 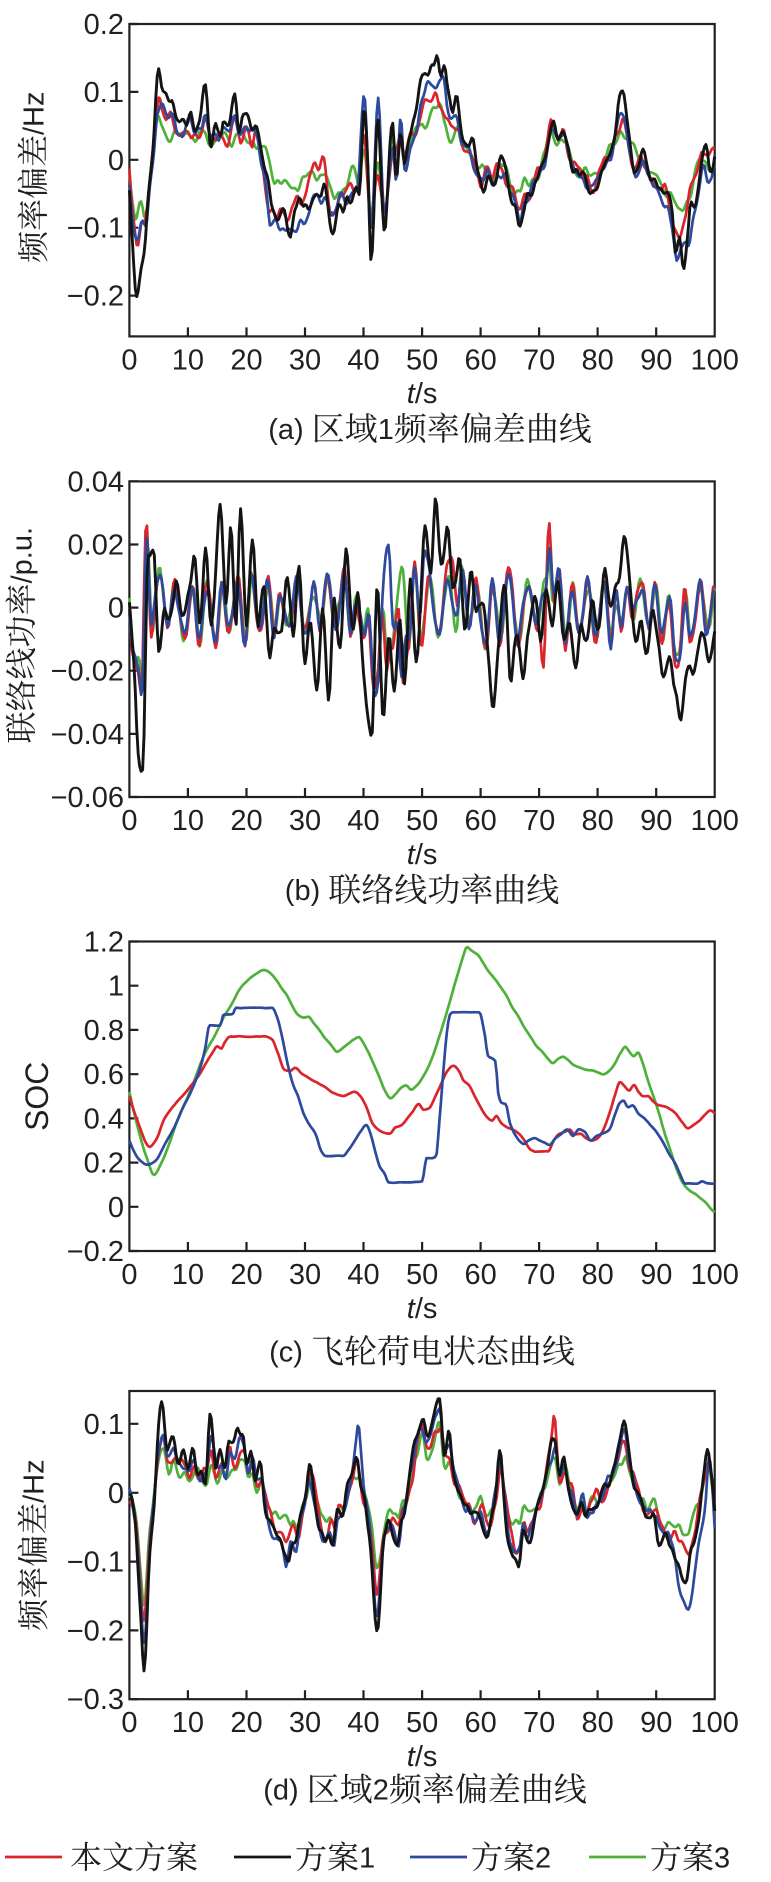 I want to click on svg-text: /p.u., so click(x=23, y=555).